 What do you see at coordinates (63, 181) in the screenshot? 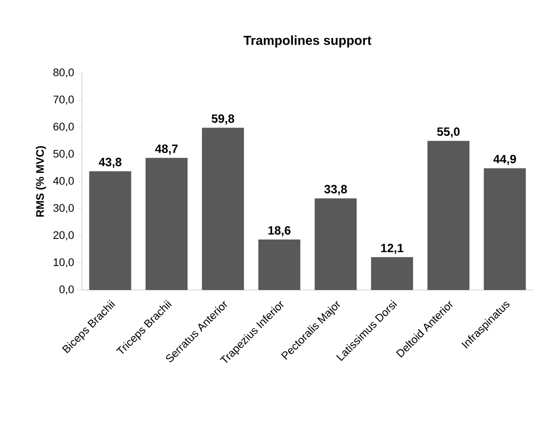
I see `y-tick-label: 40,0` at bounding box center [63, 181].